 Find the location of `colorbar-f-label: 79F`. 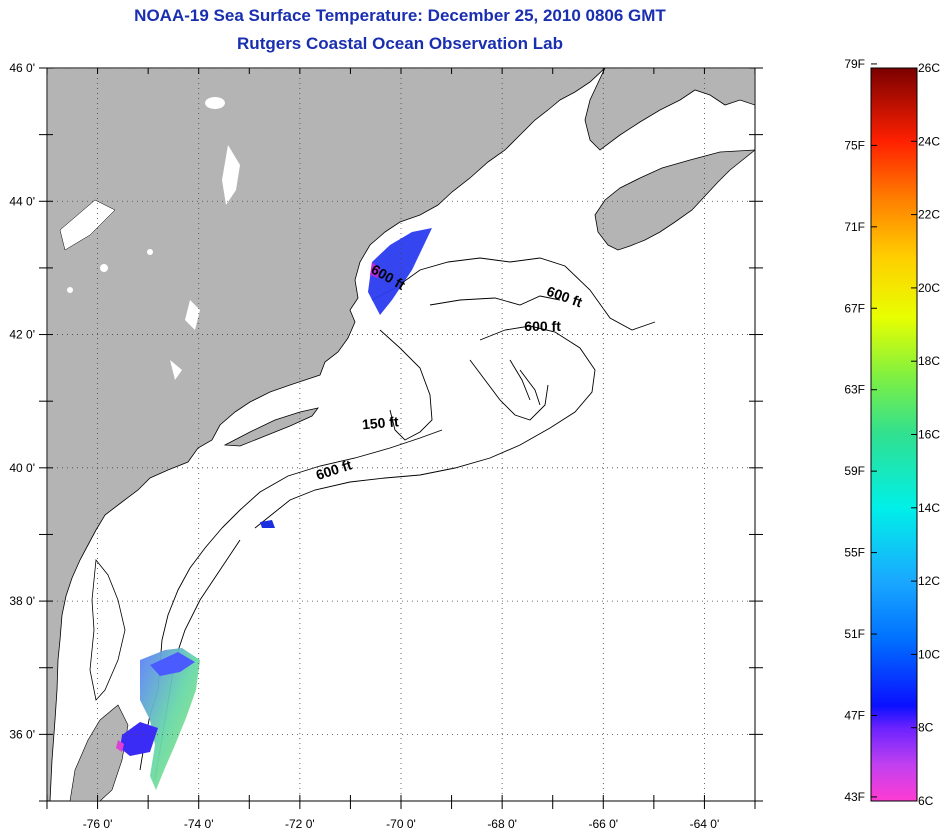

colorbar-f-label: 79F is located at coordinates (854, 64).